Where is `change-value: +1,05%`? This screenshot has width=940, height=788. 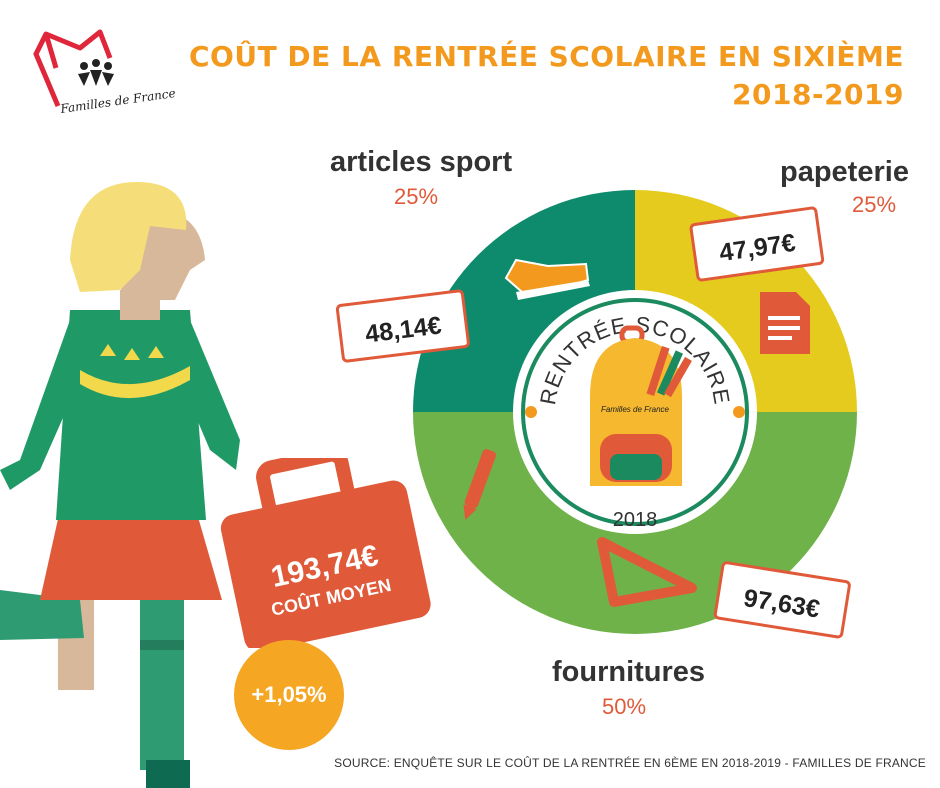 change-value: +1,05% is located at coordinates (289, 694).